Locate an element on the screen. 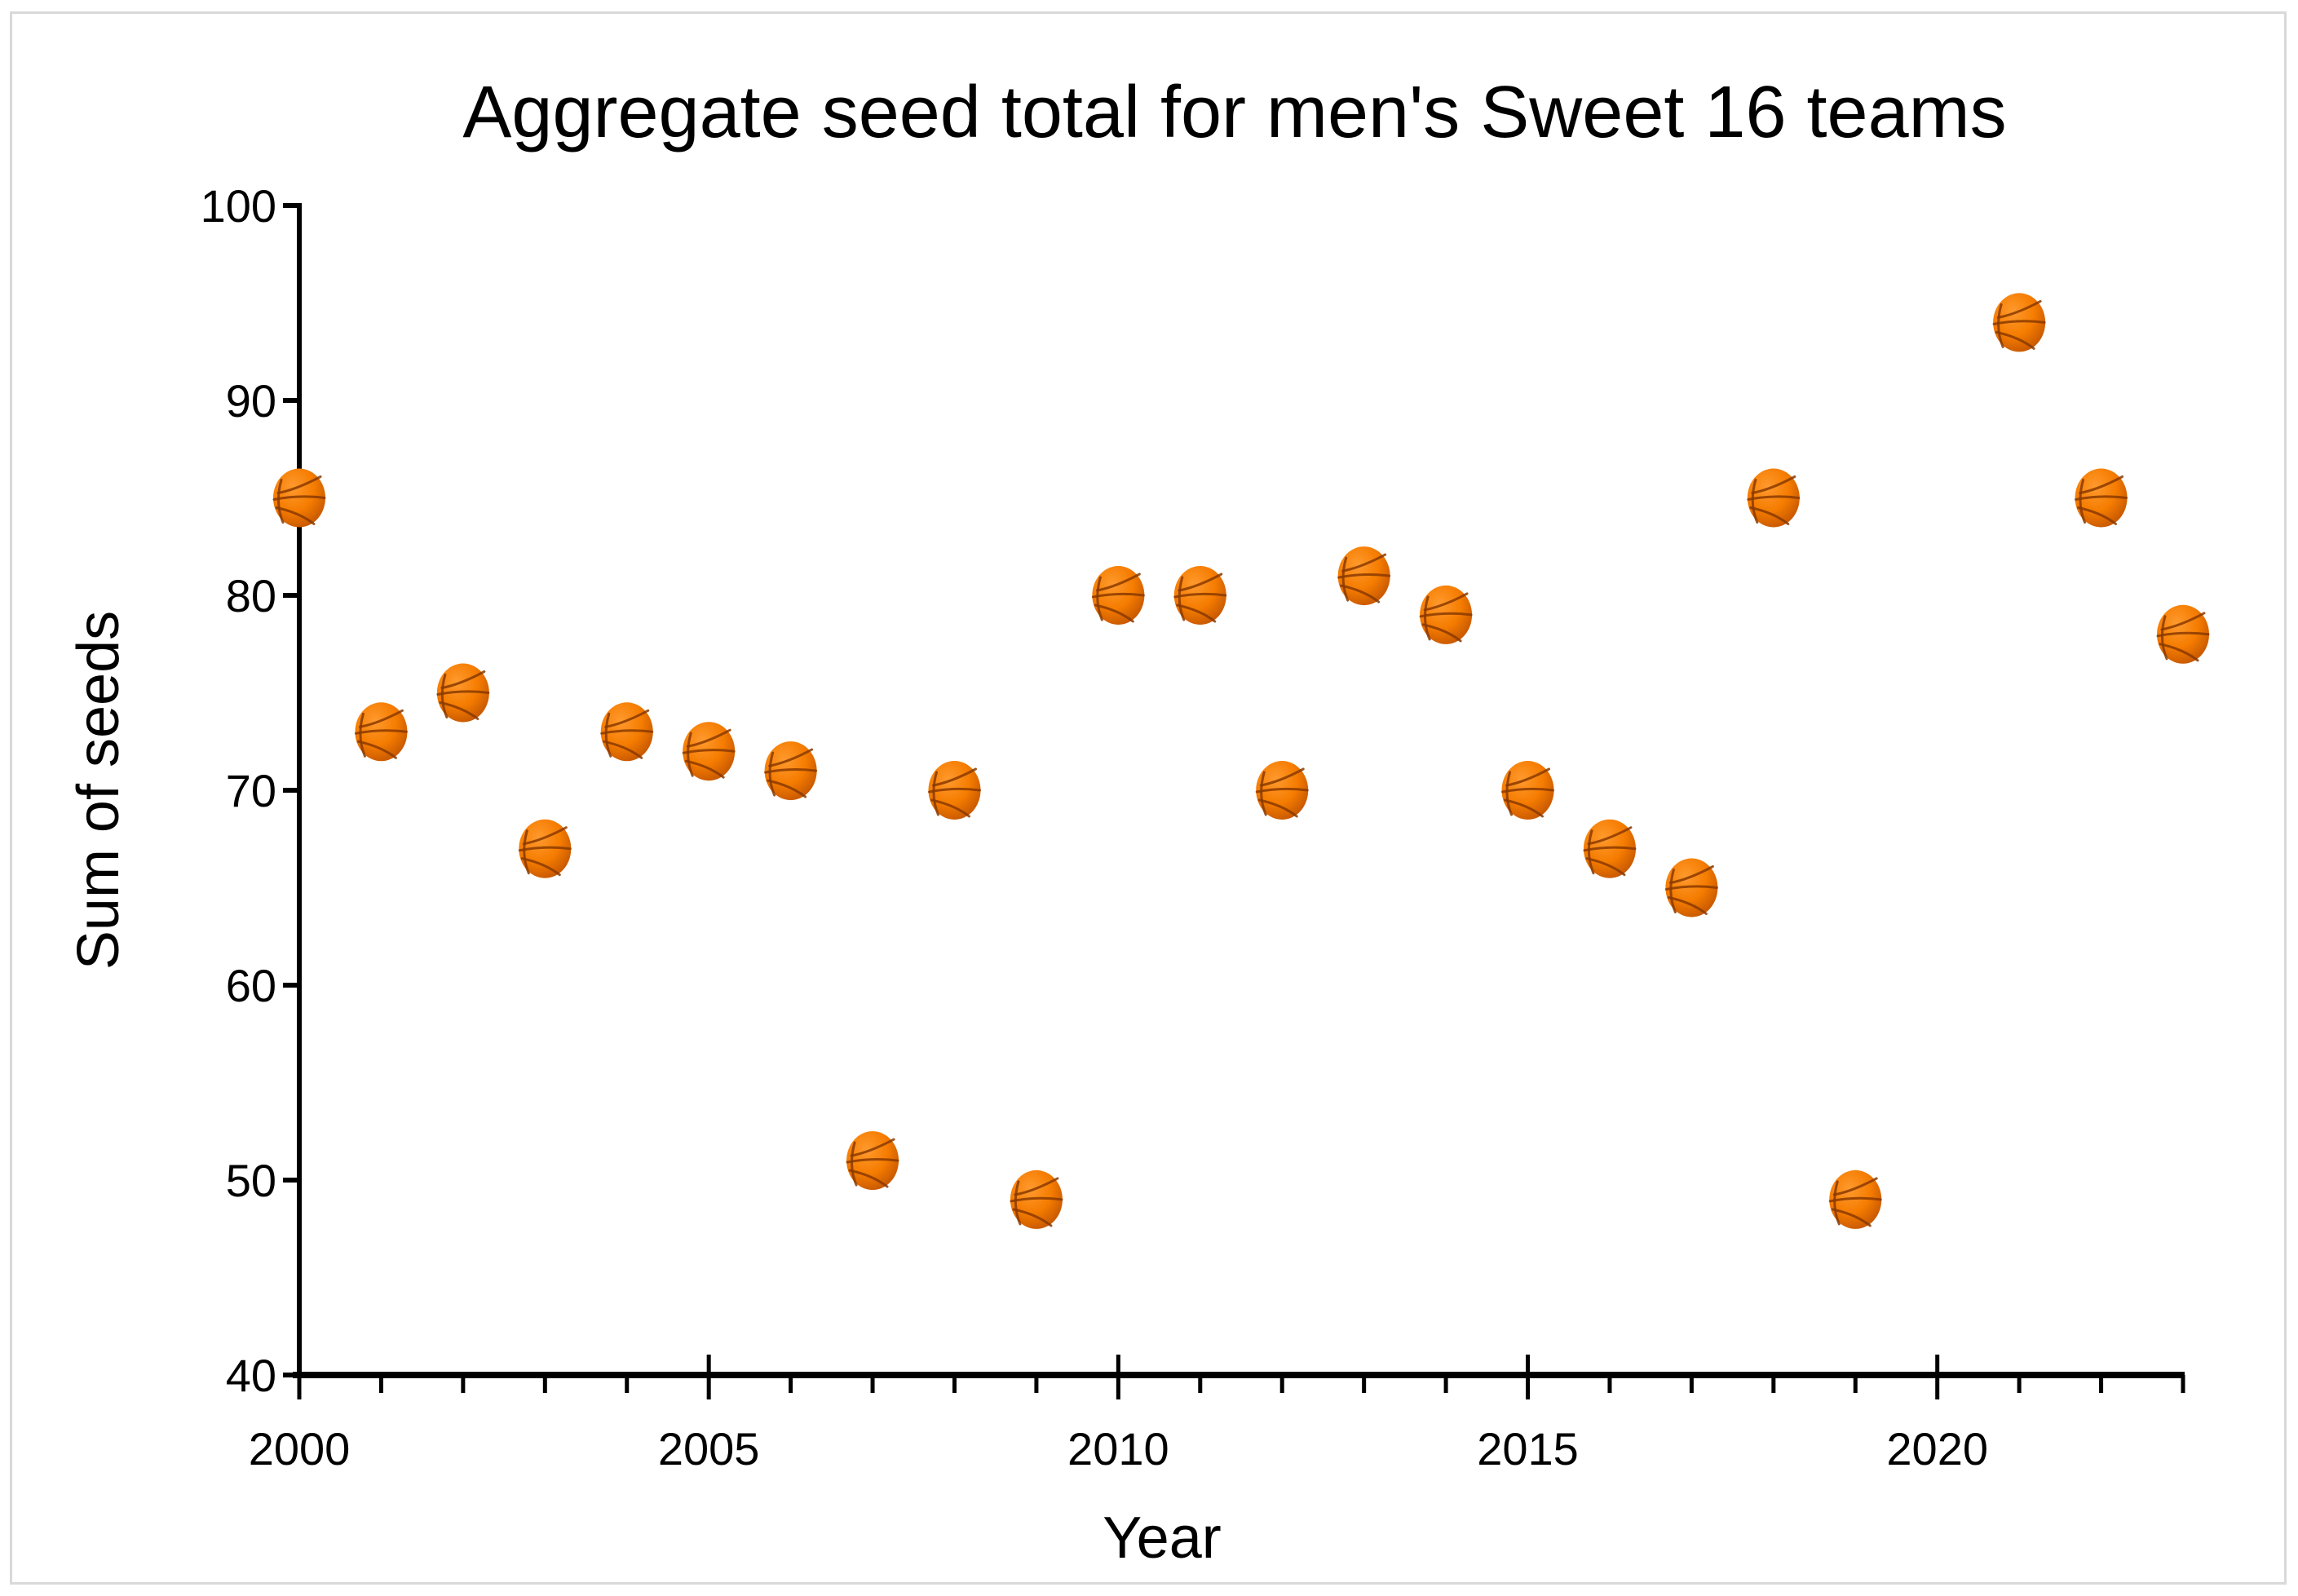 The width and height of the screenshot is (2298, 1596). y-tick-label: 60 is located at coordinates (251, 986).